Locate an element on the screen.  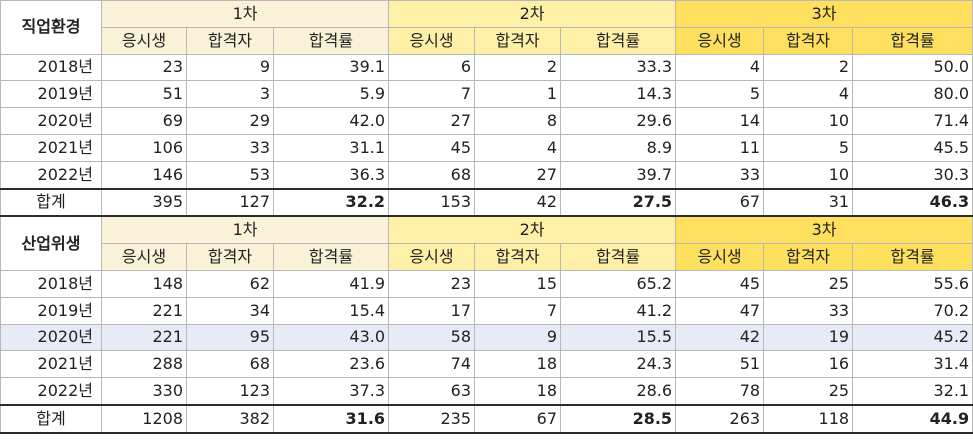
value-cell: 71.4 is located at coordinates (912, 121).